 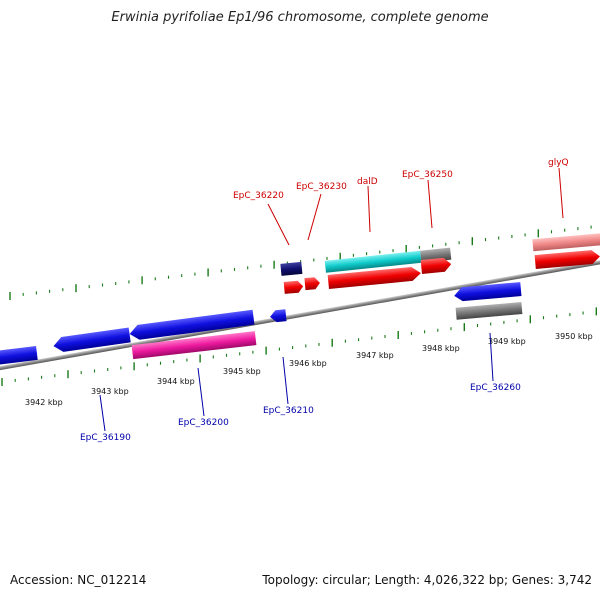 What do you see at coordinates (567, 259) in the screenshot?
I see `gene-arrow-glyq` at bounding box center [567, 259].